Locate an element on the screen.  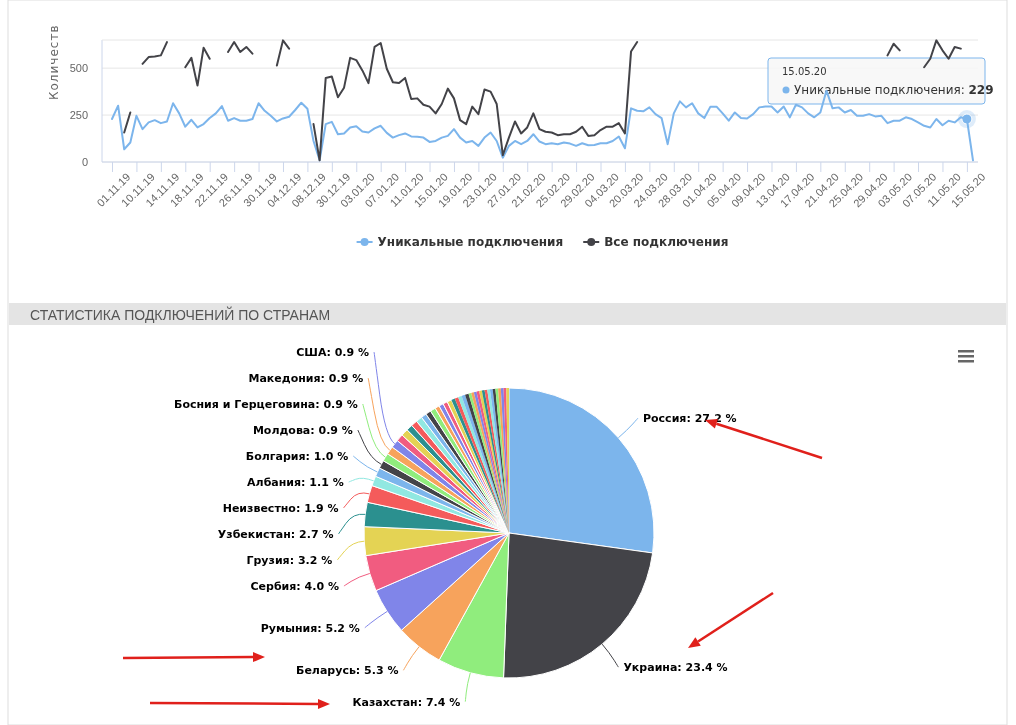
slice-label: Македония: 0.9 % is located at coordinates (306, 378).